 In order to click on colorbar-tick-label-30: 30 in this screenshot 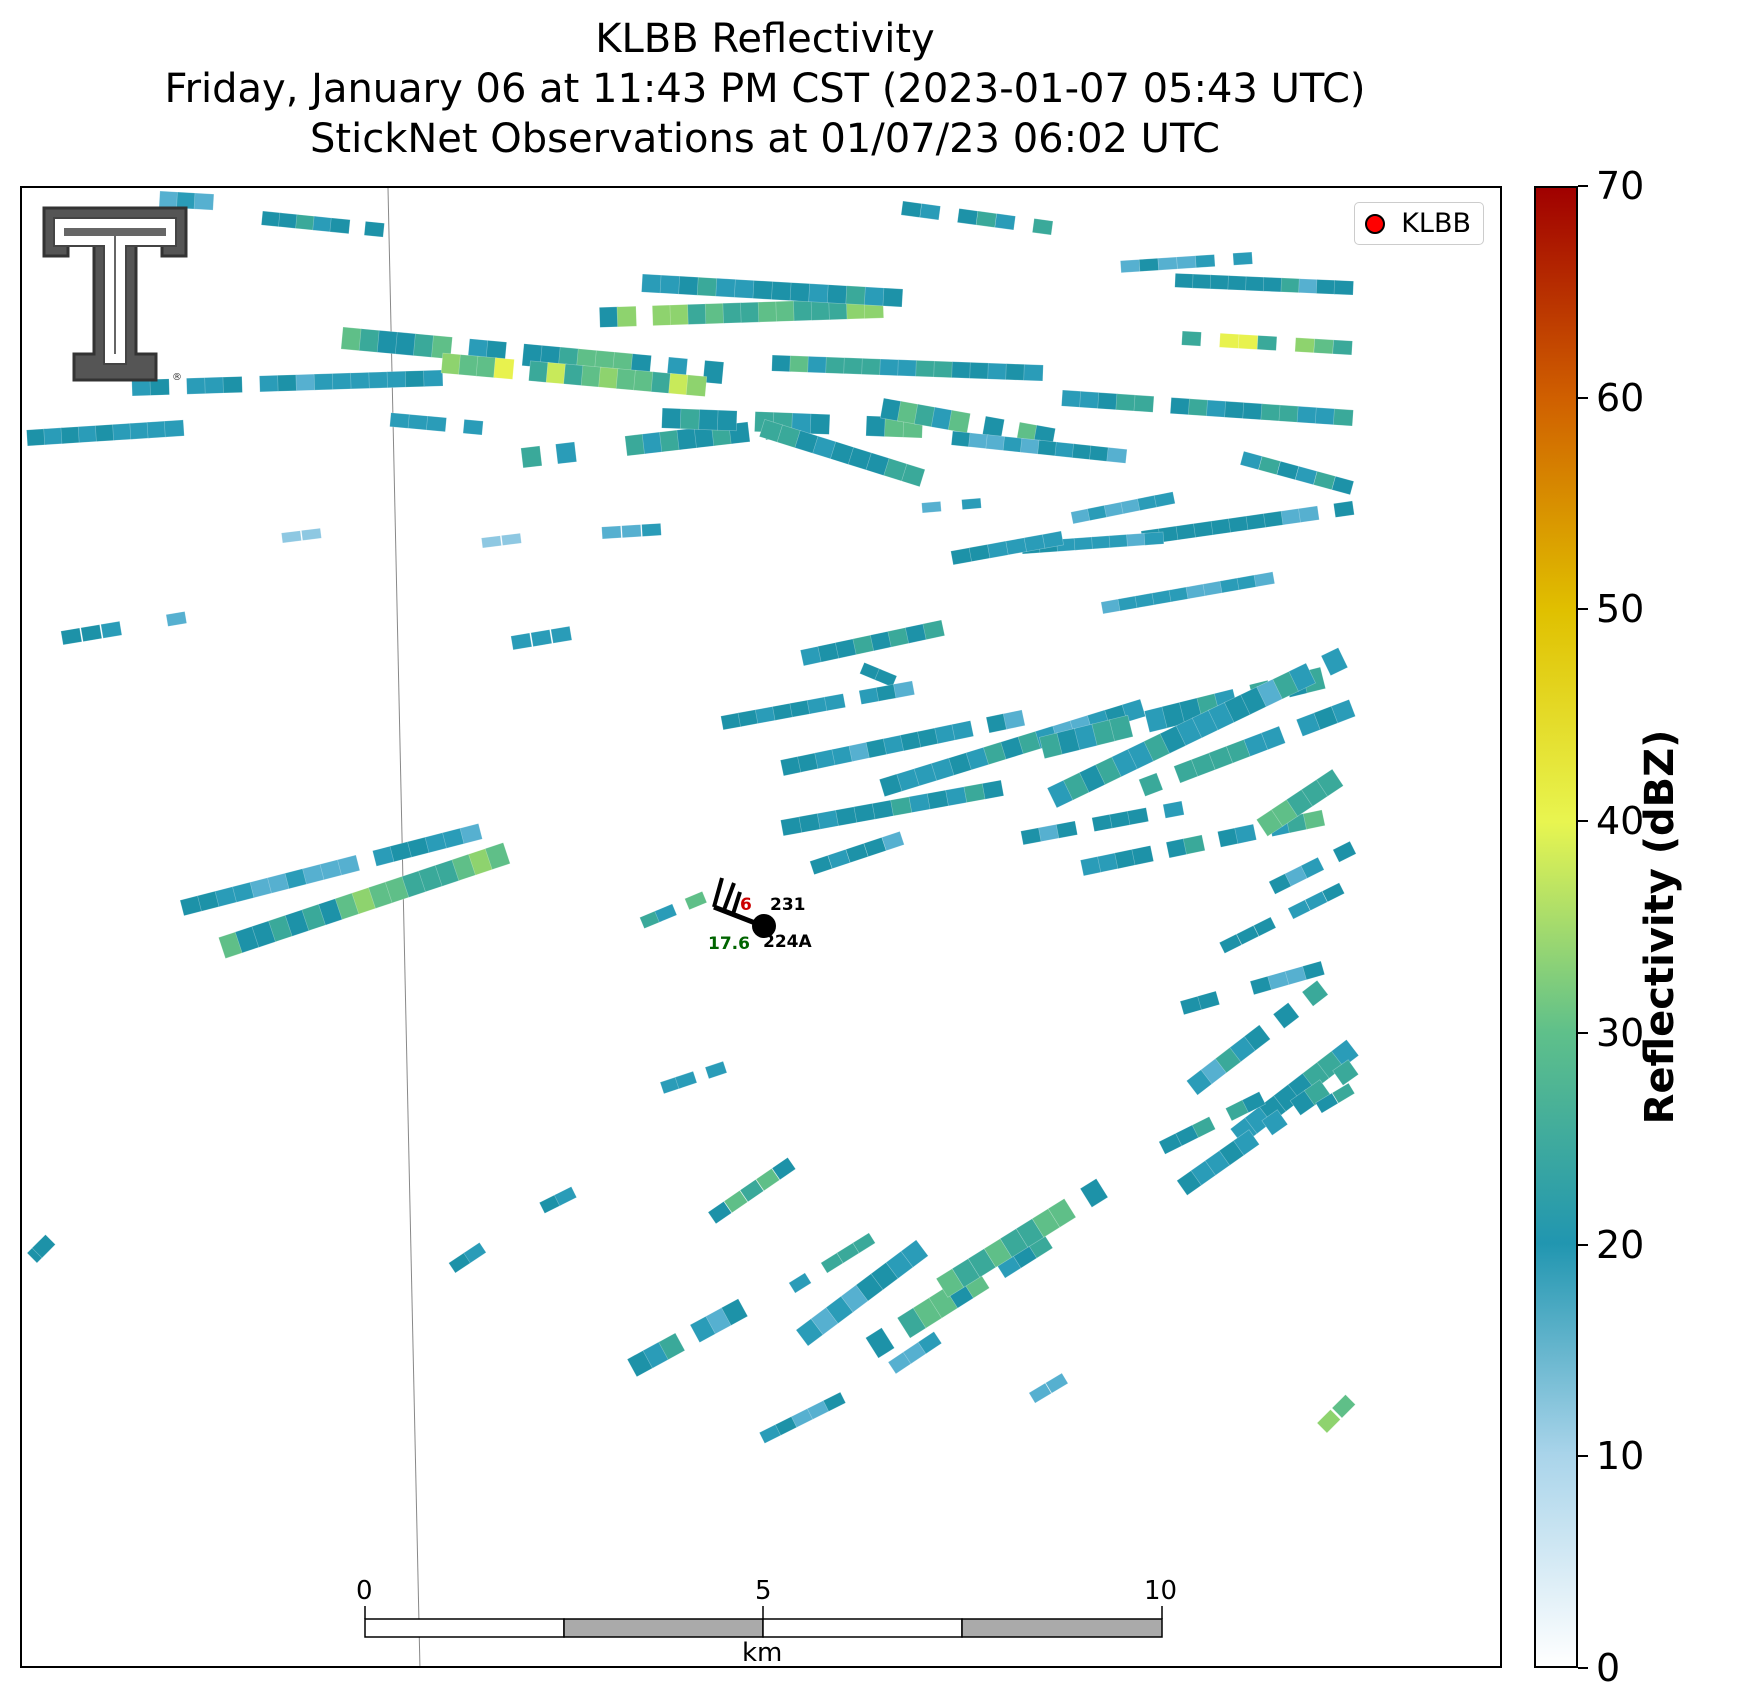, I will do `click(1620, 1032)`.